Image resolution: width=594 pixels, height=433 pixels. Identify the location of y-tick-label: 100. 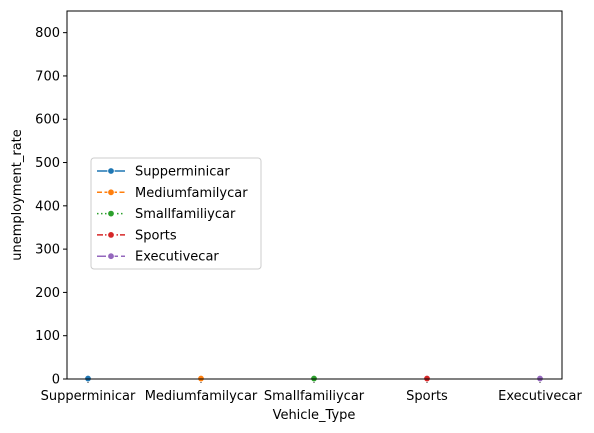
(47, 336).